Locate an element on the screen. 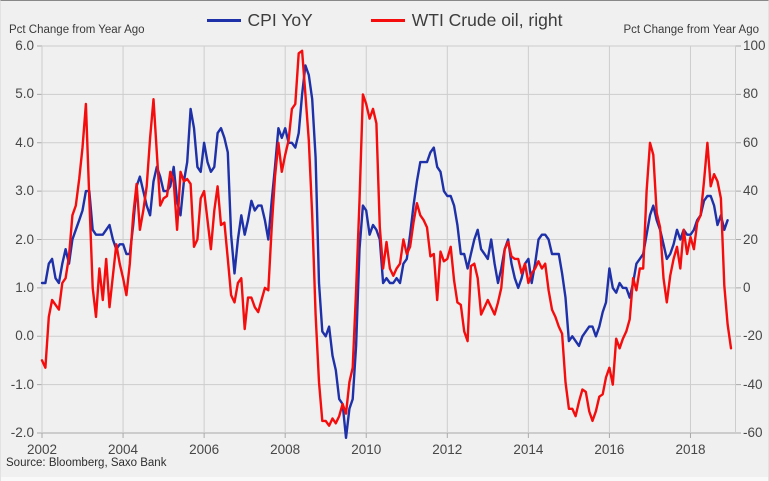 Image resolution: width=769 pixels, height=481 pixels. x-axis-tick-label: 2006 is located at coordinates (204, 449).